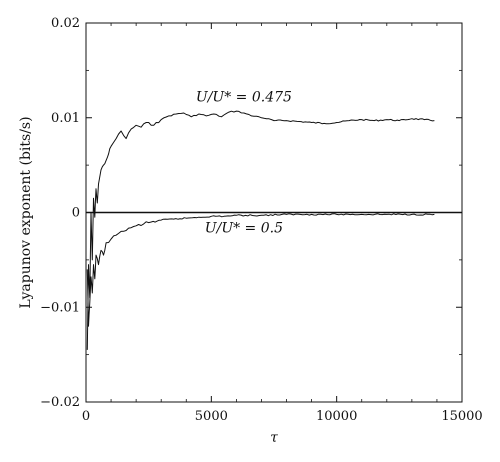  I want to click on y-tick-label: 0.02, so click(65, 23).